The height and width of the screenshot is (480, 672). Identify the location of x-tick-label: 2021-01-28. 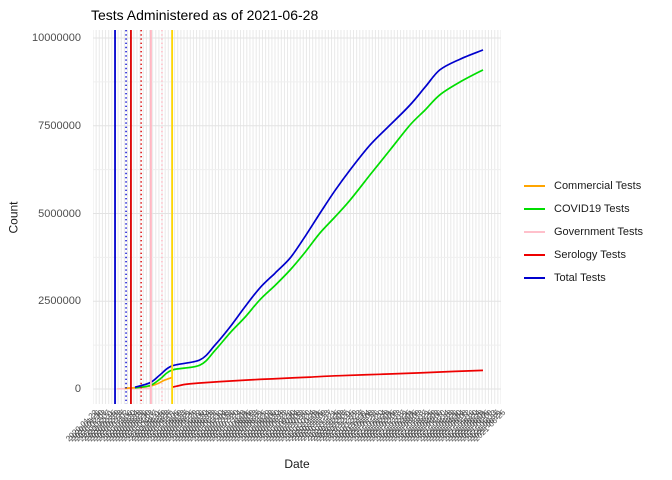
(373, 426).